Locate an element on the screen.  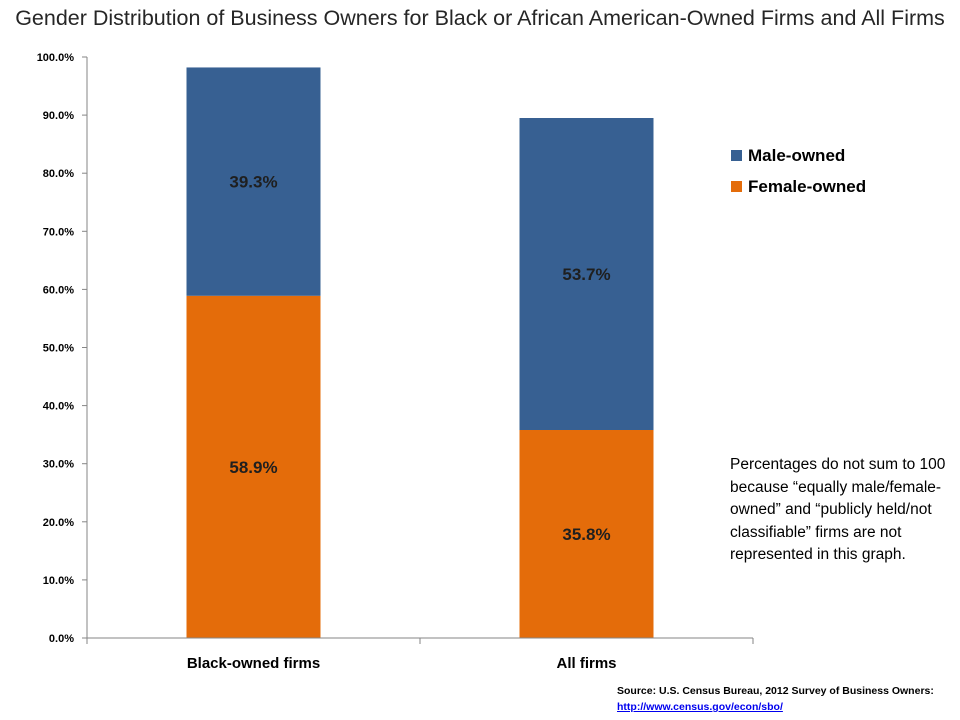
legend-swatch-male is located at coordinates (736, 155).